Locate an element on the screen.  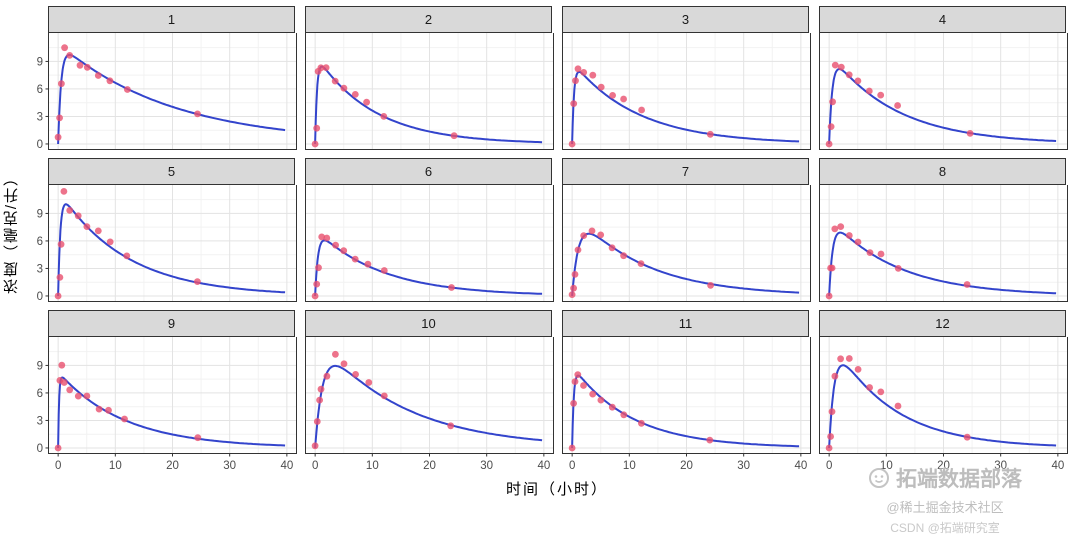
facet-strip-label-8: 8 is located at coordinates (942, 171).